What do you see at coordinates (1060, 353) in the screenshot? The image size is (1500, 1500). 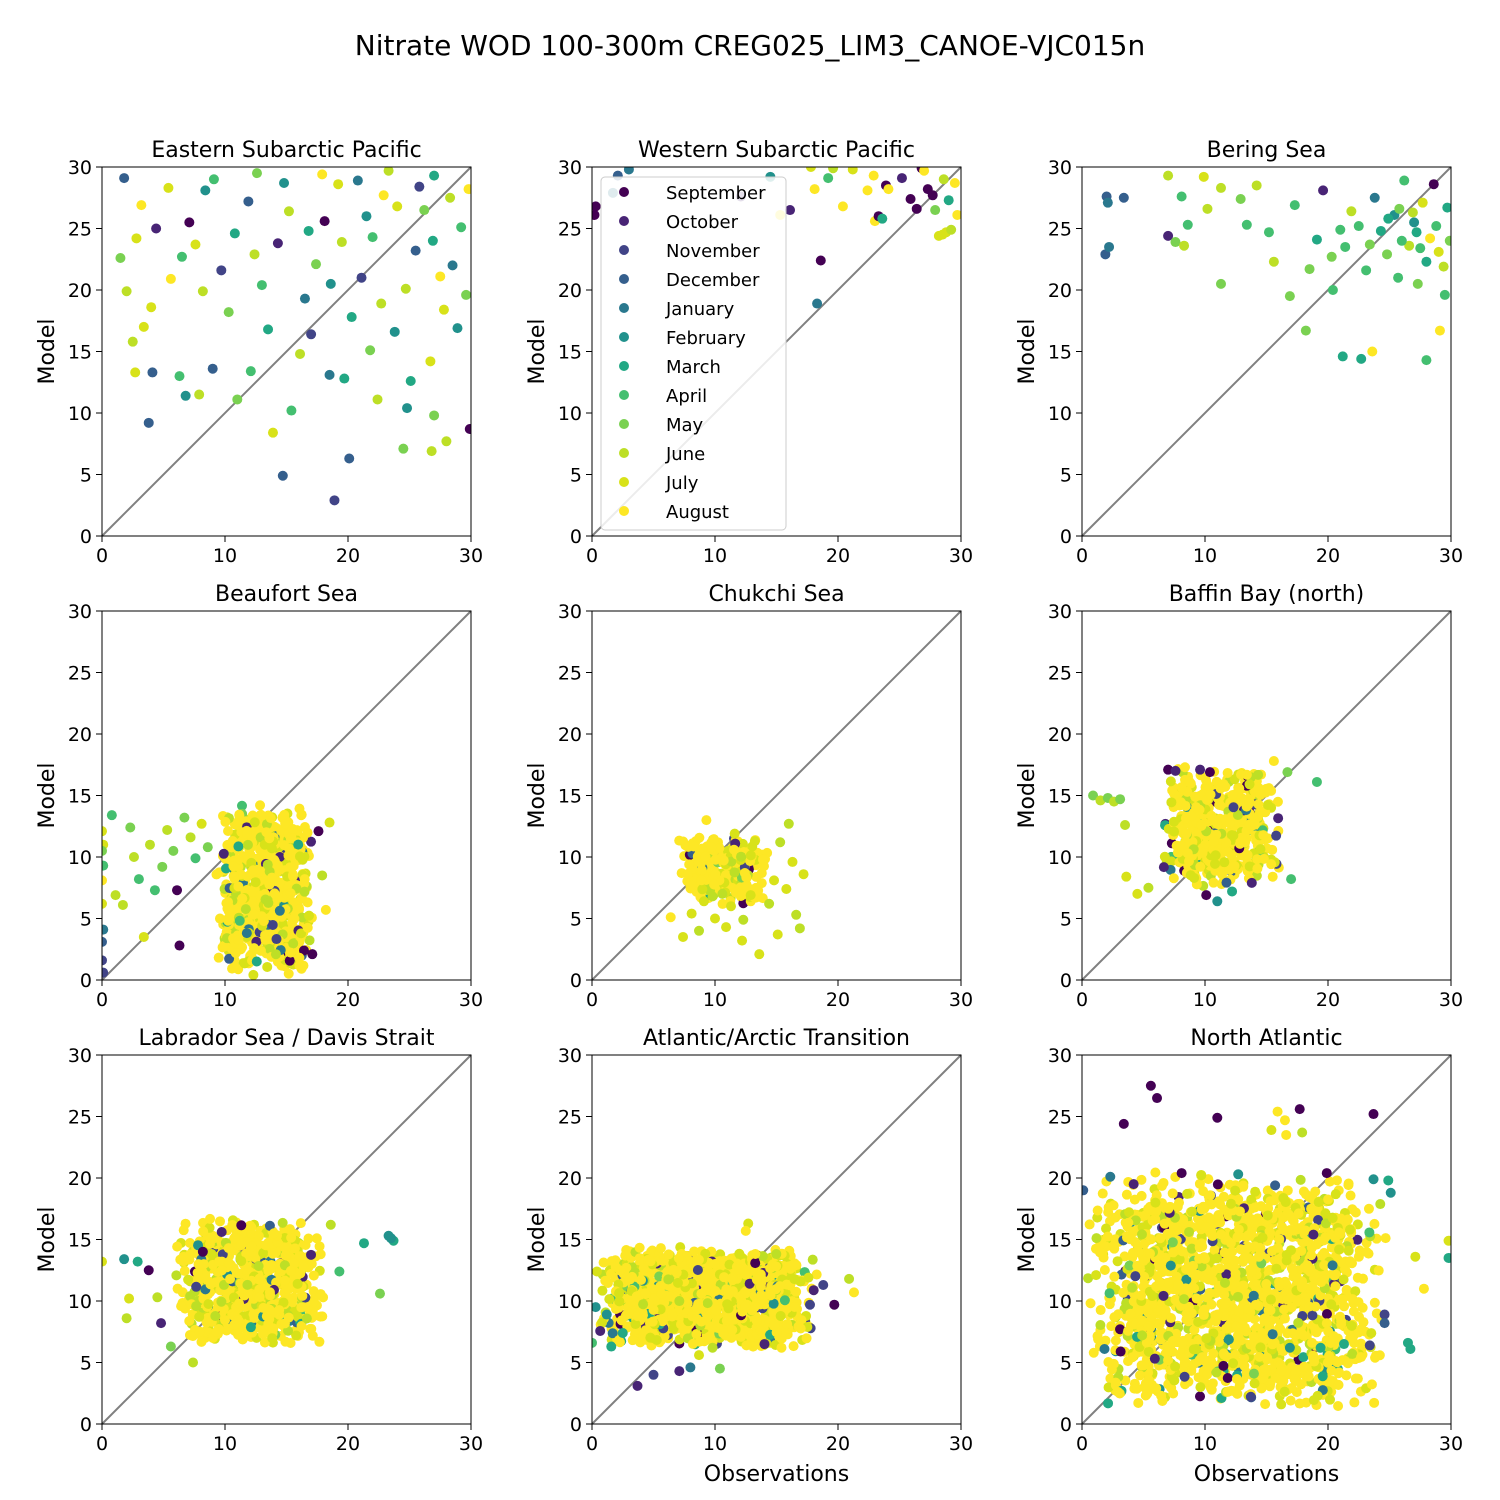 I see `y-tick-label: 15` at bounding box center [1060, 353].